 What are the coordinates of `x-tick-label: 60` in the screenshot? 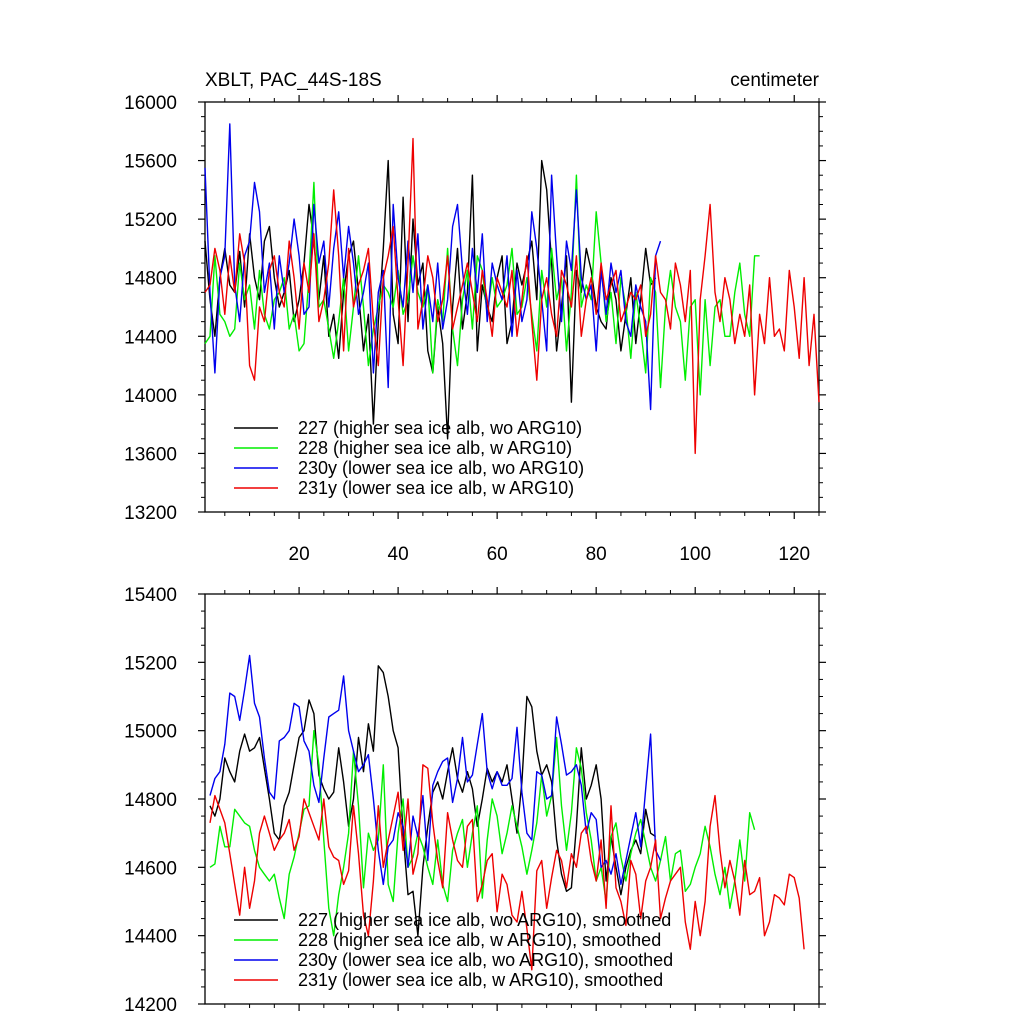 It's located at (497, 554).